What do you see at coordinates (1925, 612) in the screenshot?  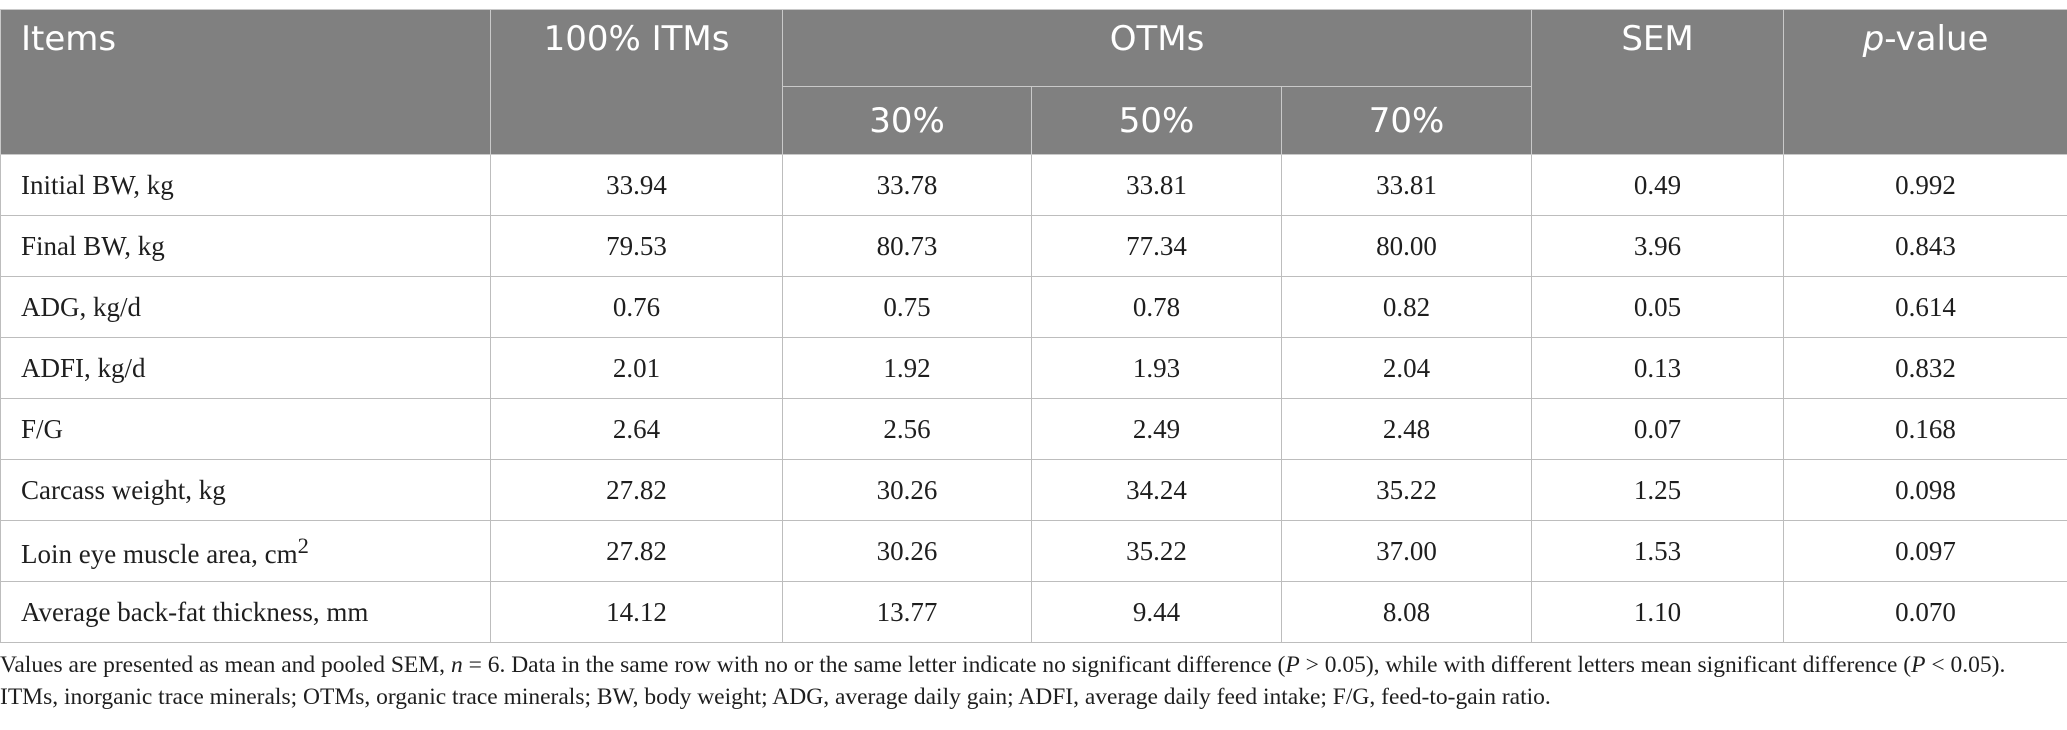 I see `cell-p-value: 0.070` at bounding box center [1925, 612].